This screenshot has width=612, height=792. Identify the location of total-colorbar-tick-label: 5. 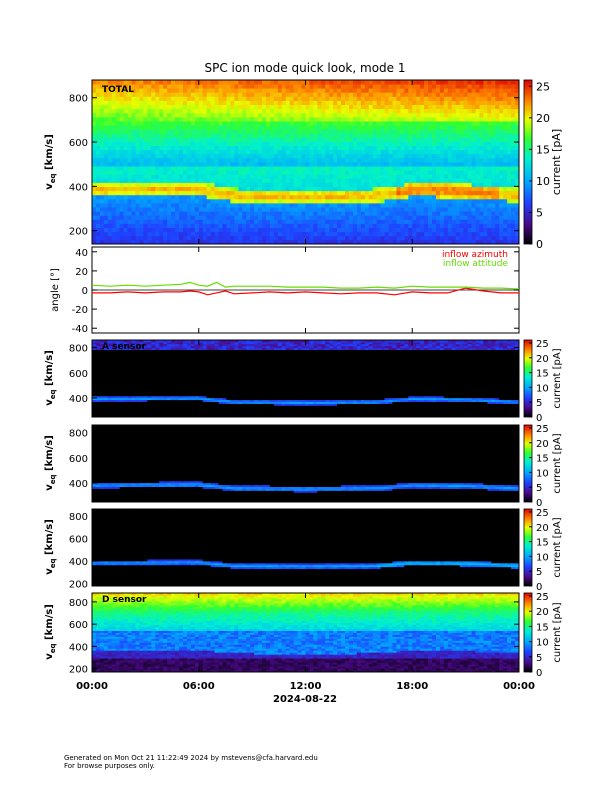
(539, 212).